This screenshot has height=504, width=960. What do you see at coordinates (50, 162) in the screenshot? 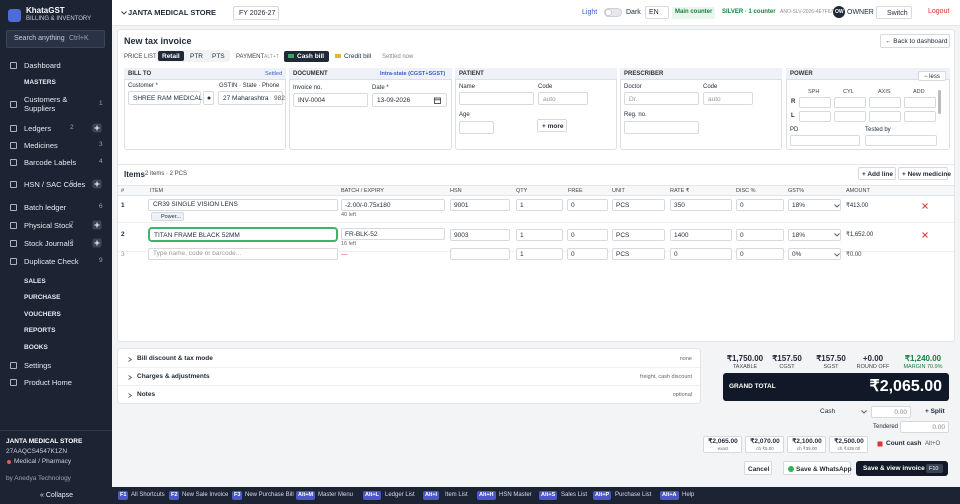
I see `nav-item: Barcode Labels` at bounding box center [50, 162].